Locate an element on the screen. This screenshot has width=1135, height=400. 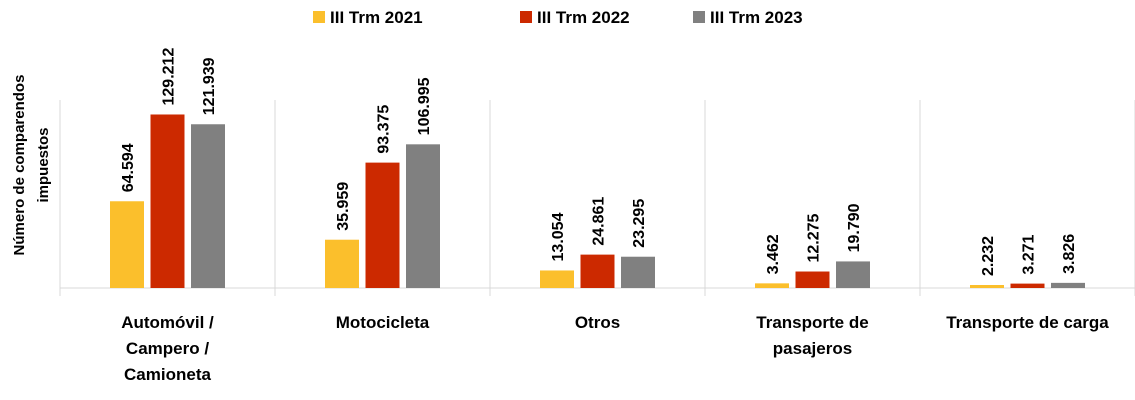
x-tick-label: Transporte de carga is located at coordinates (1027, 322).